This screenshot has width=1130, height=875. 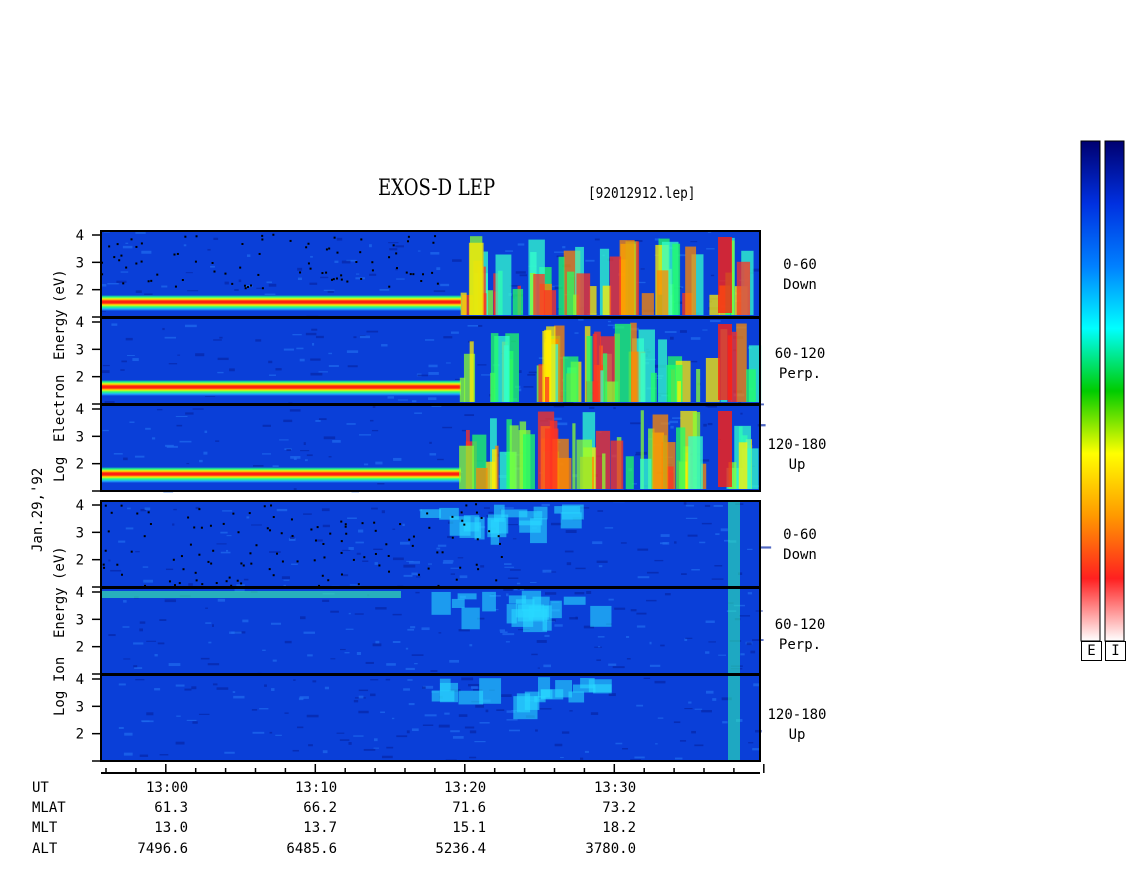 What do you see at coordinates (800, 635) in the screenshot?
I see `panel-label-ion-perp: 60-120 Perp.` at bounding box center [800, 635].